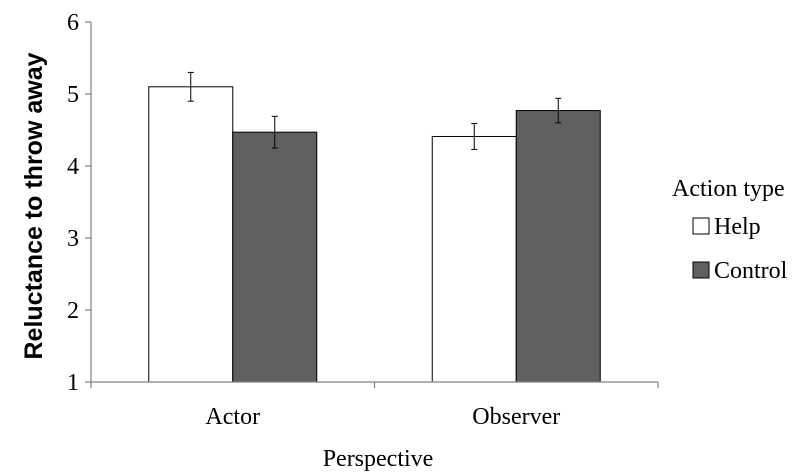 The image size is (810, 472). What do you see at coordinates (516, 417) in the screenshot?
I see `x-tick-label-observer: Observer` at bounding box center [516, 417].